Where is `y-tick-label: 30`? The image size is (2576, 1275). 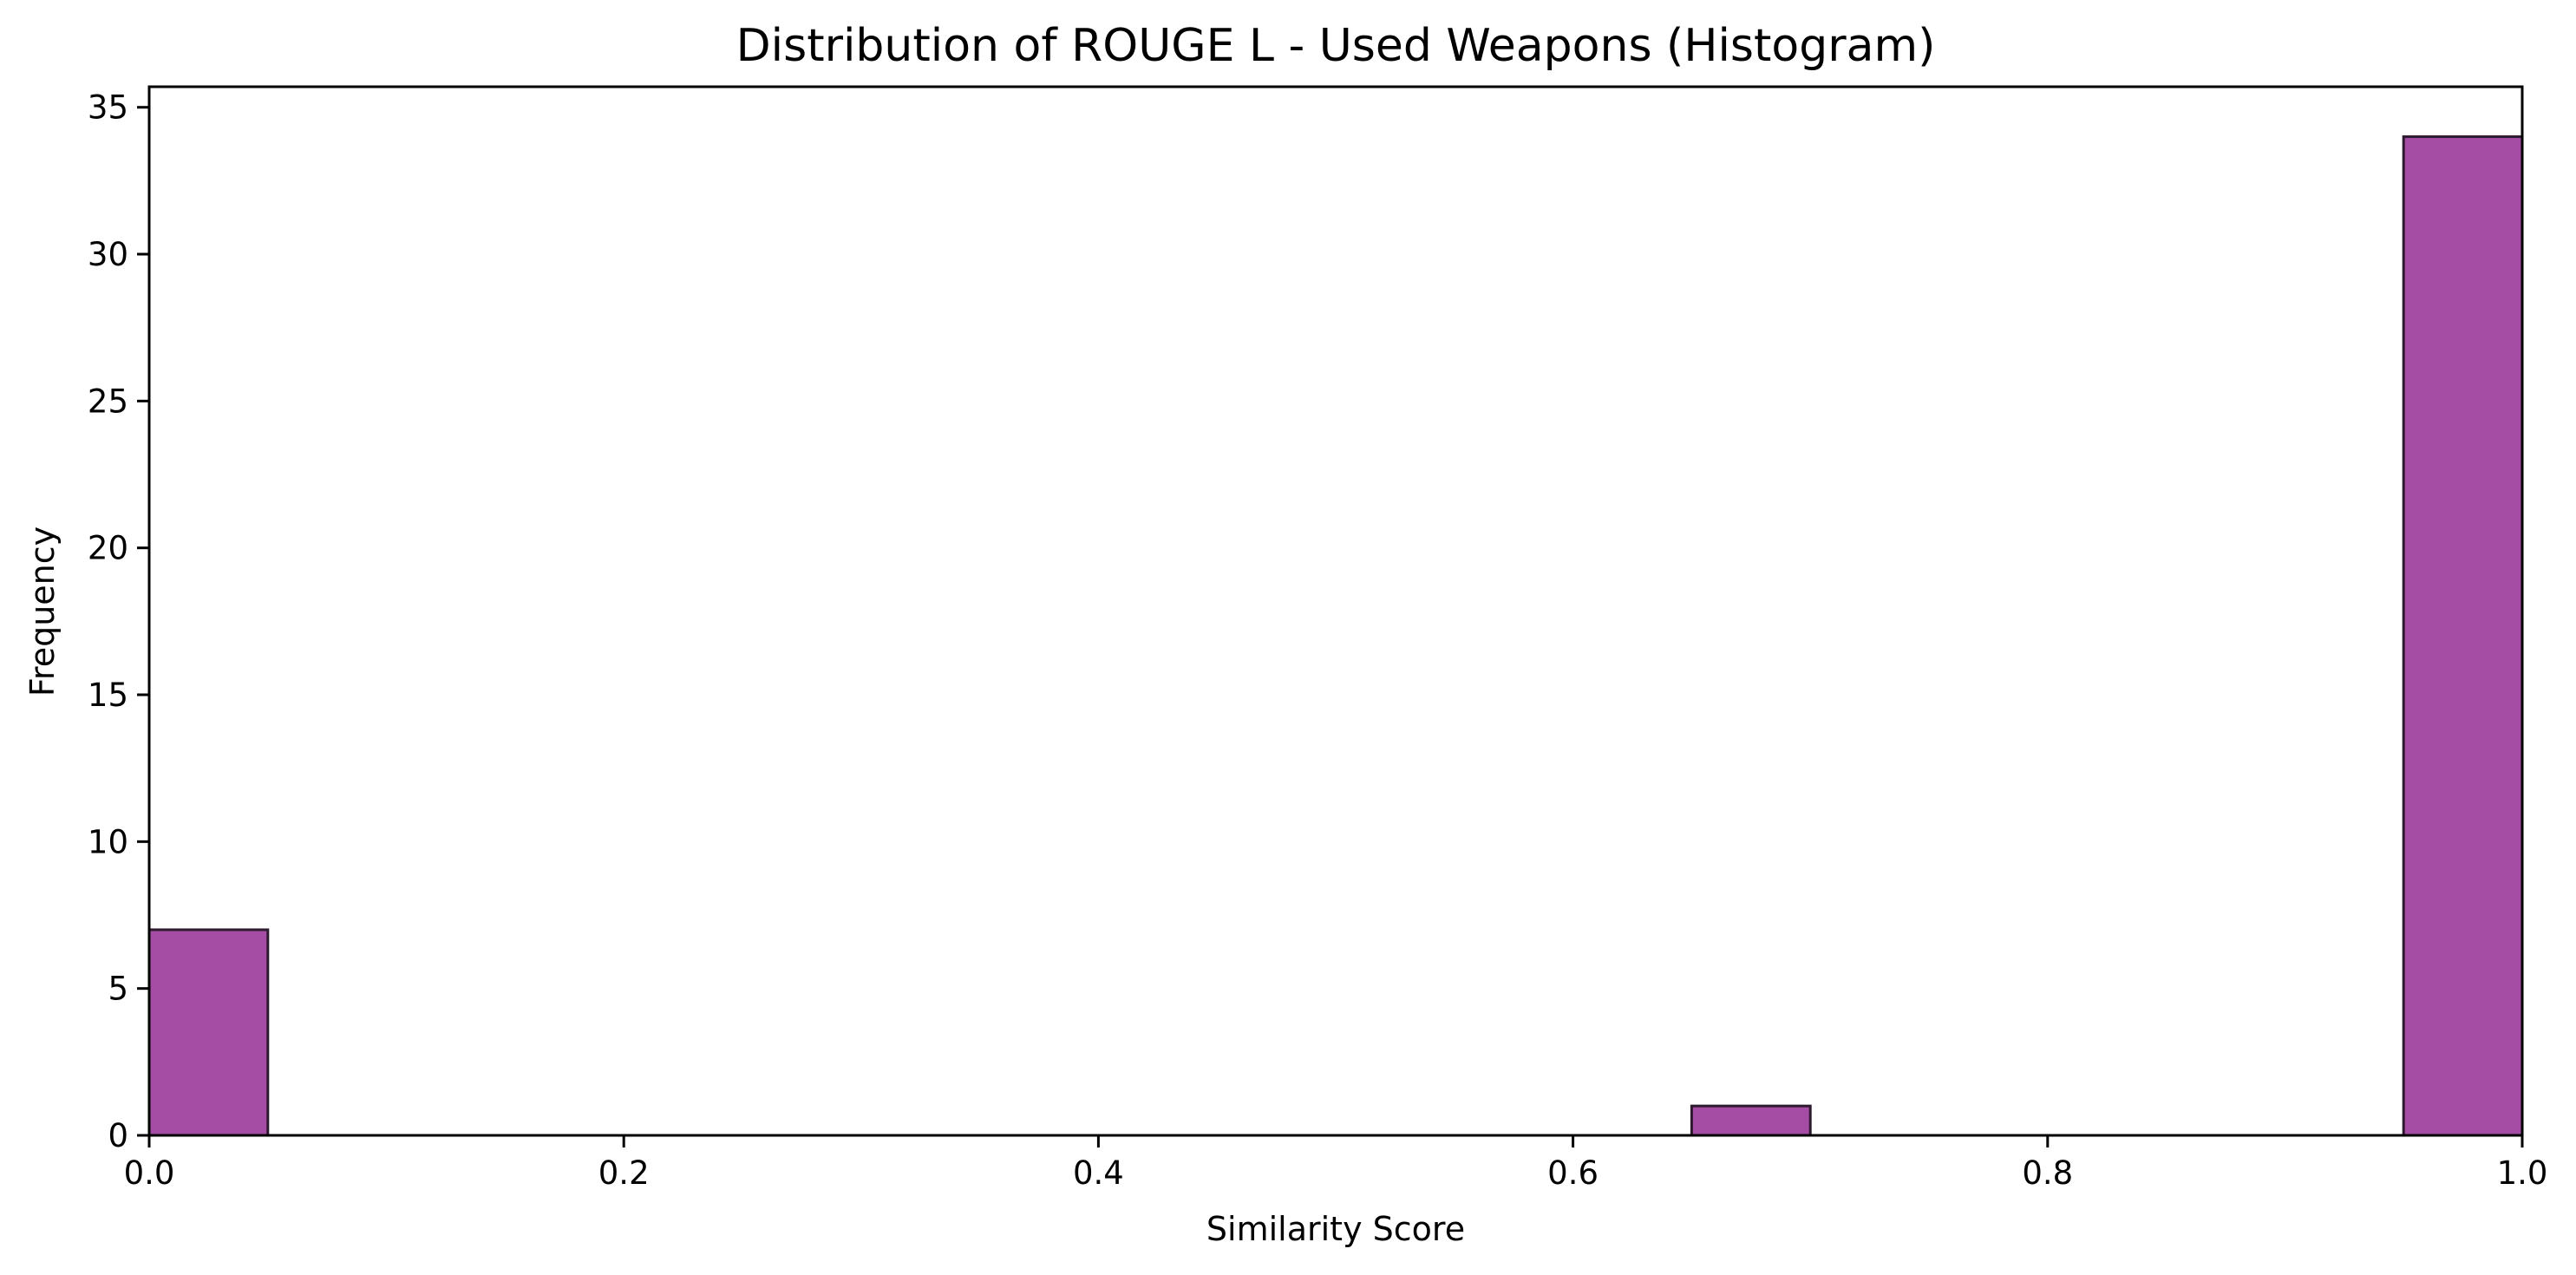
y-tick-label: 30 is located at coordinates (108, 254).